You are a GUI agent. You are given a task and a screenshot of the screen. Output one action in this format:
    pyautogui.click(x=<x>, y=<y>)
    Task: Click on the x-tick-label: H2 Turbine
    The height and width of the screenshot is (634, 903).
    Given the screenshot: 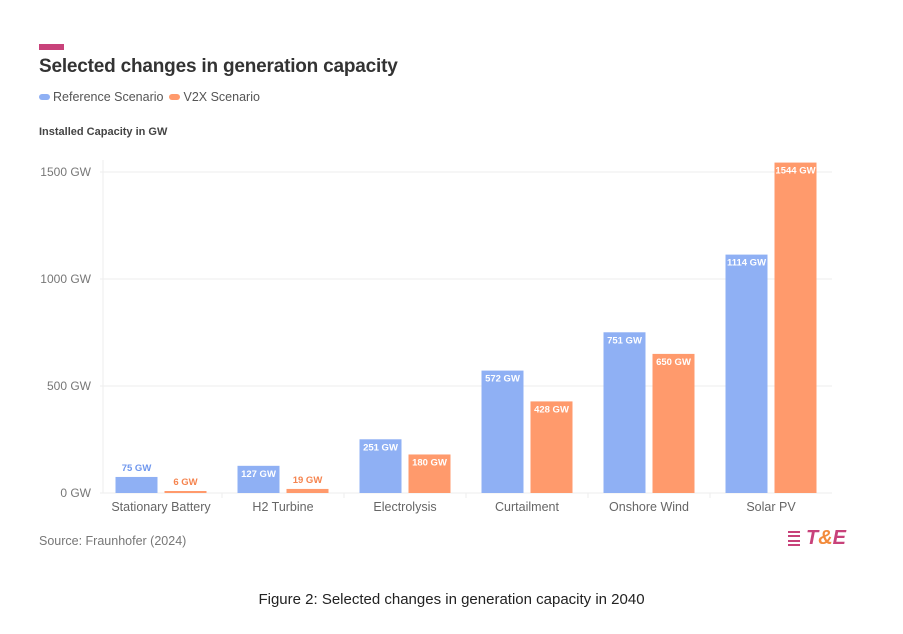 What is the action you would take?
    pyautogui.click(x=282, y=507)
    